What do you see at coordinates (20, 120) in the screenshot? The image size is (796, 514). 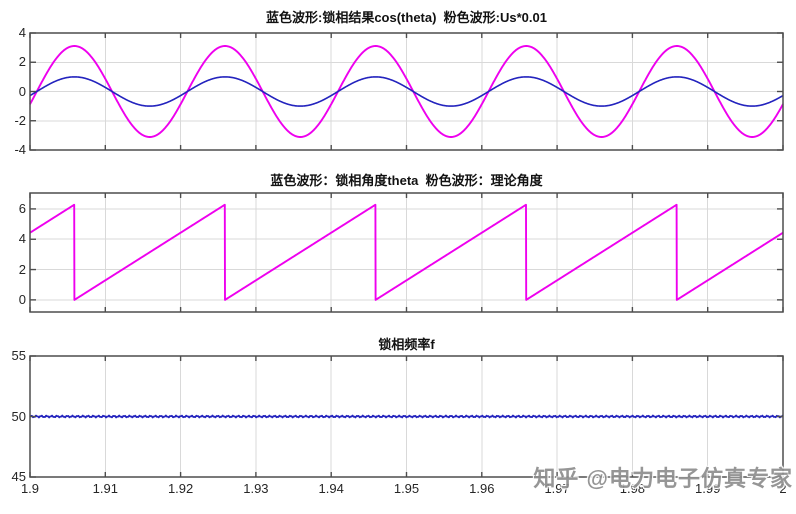 I see `subplot1-ytick-label: -2` at bounding box center [20, 120].